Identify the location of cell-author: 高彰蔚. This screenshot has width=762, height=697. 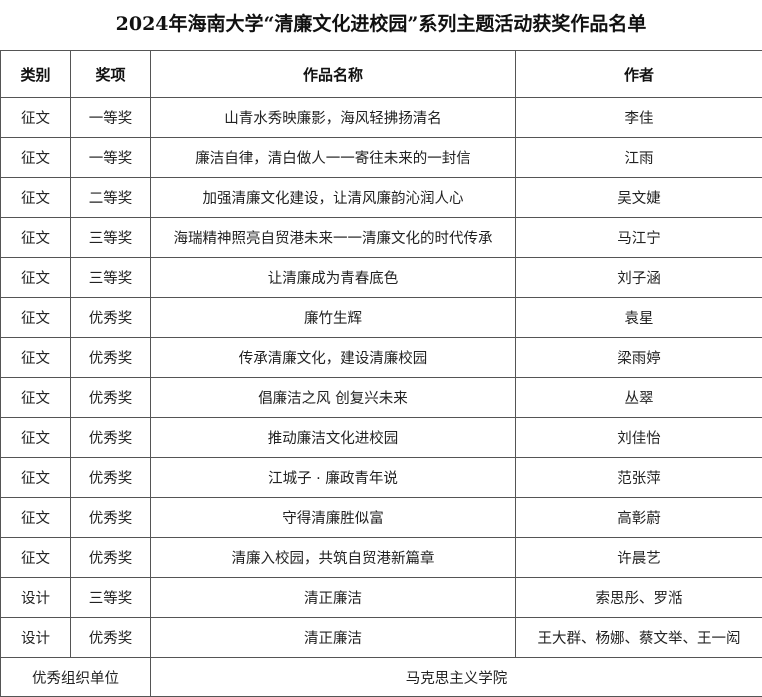
(639, 518).